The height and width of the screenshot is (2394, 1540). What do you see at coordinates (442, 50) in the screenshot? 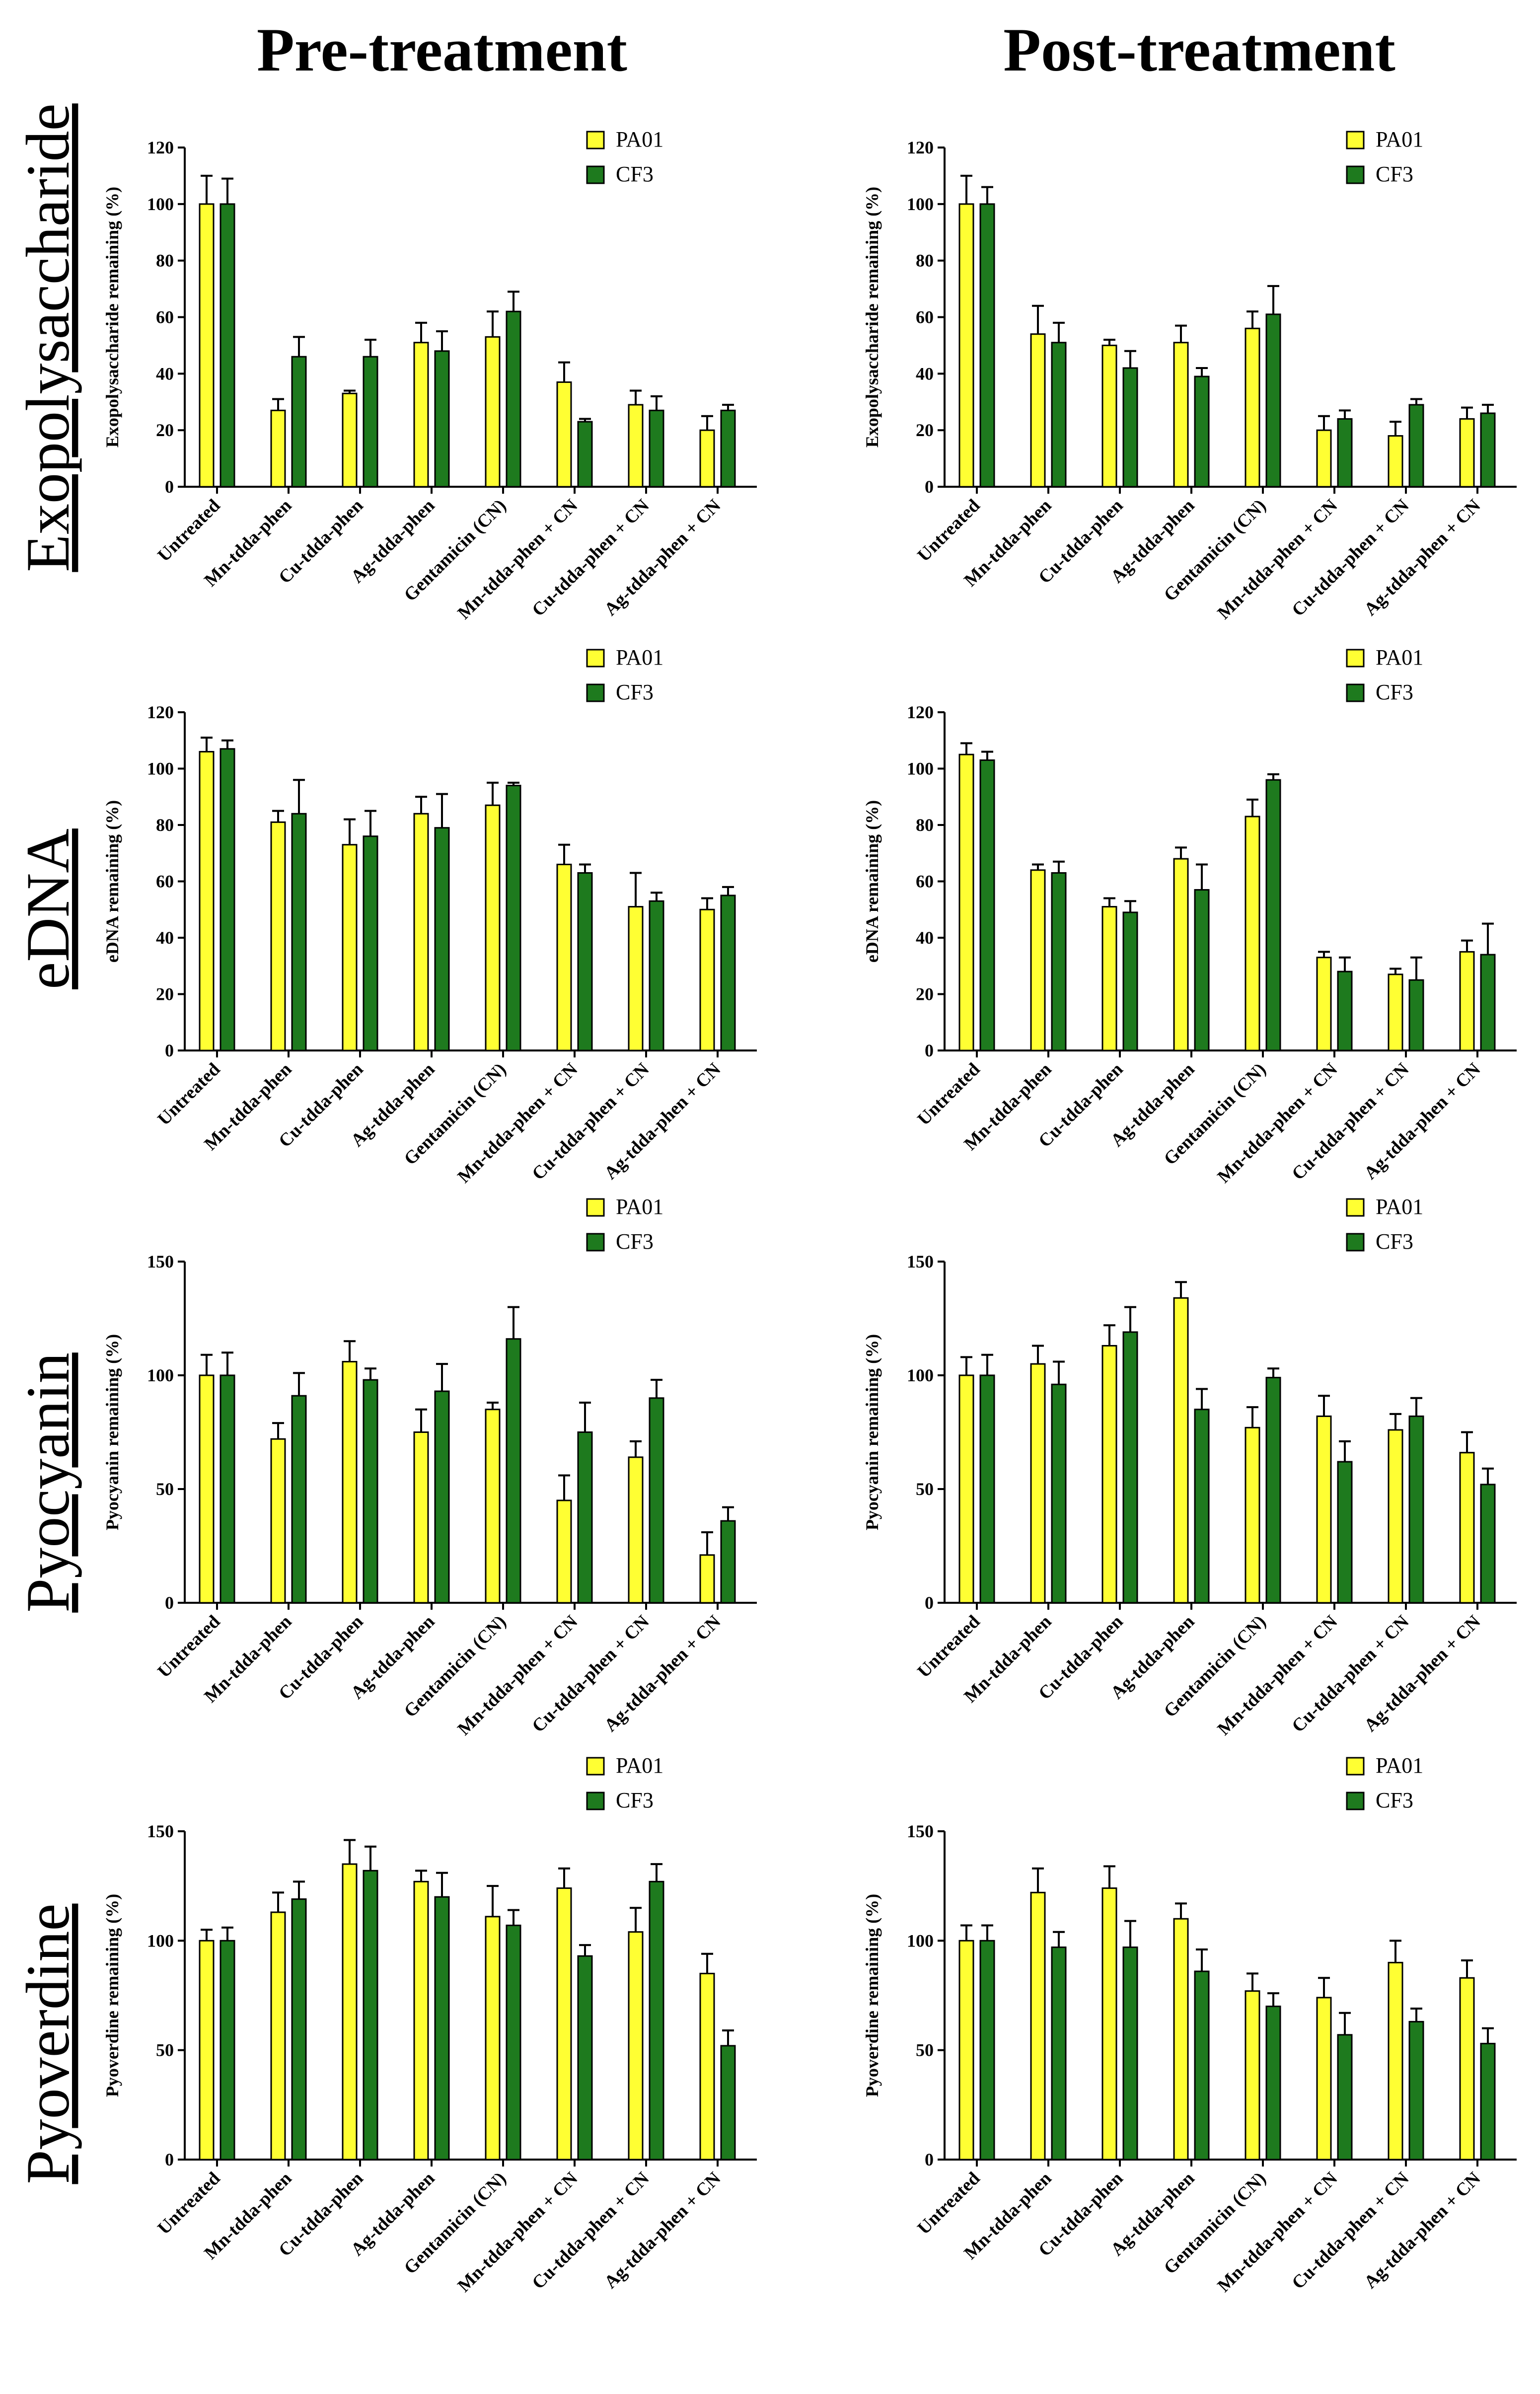
I see `column-title-pre-treatment: Pre-treatment` at bounding box center [442, 50].